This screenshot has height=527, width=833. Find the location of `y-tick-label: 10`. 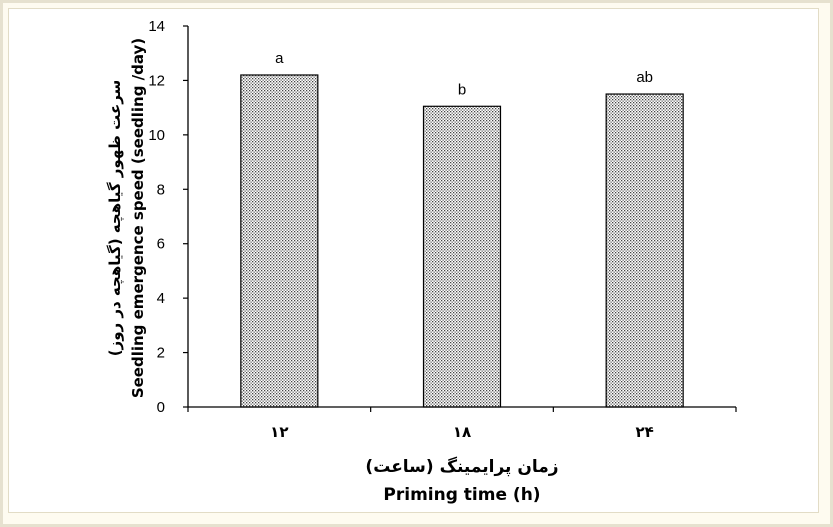

y-tick-label: 10 is located at coordinates (156, 135).